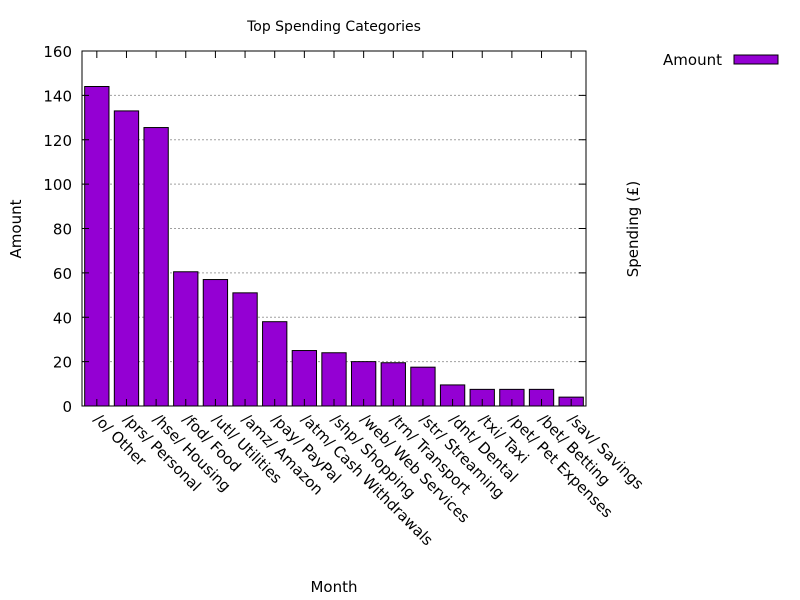 The width and height of the screenshot is (800, 600). I want to click on y-tick-label: 160, so click(57, 52).